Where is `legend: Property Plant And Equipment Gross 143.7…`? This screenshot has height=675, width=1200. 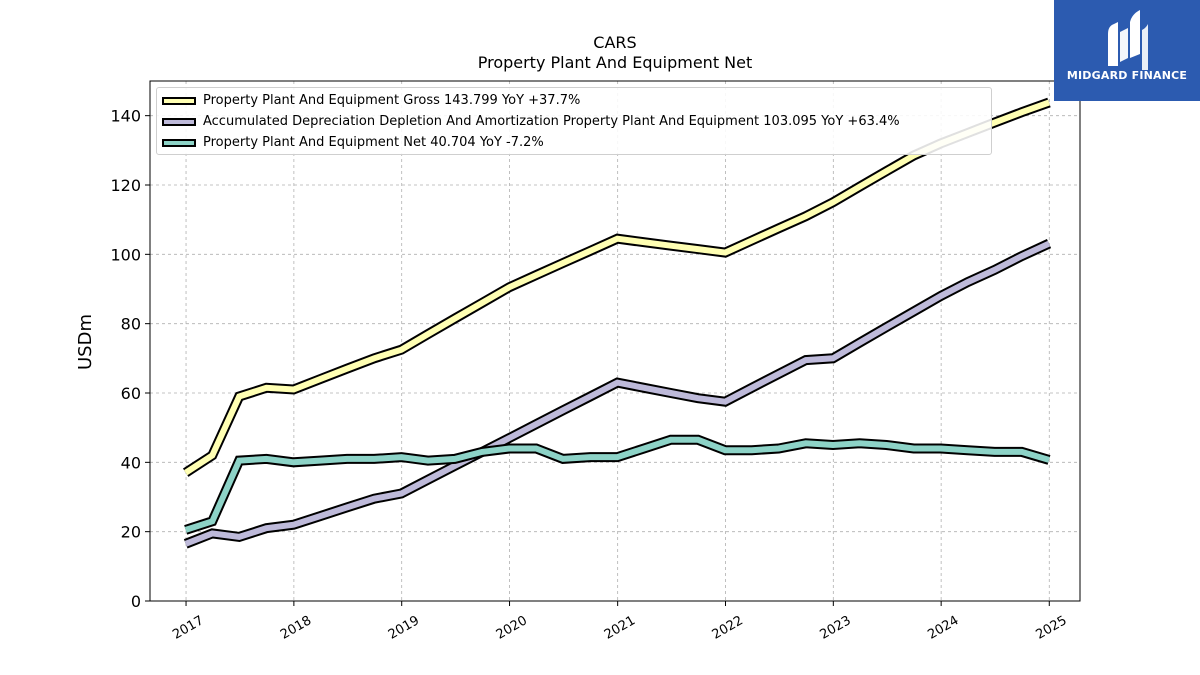
legend: Property Plant And Equipment Gross 143.7… is located at coordinates (574, 121).